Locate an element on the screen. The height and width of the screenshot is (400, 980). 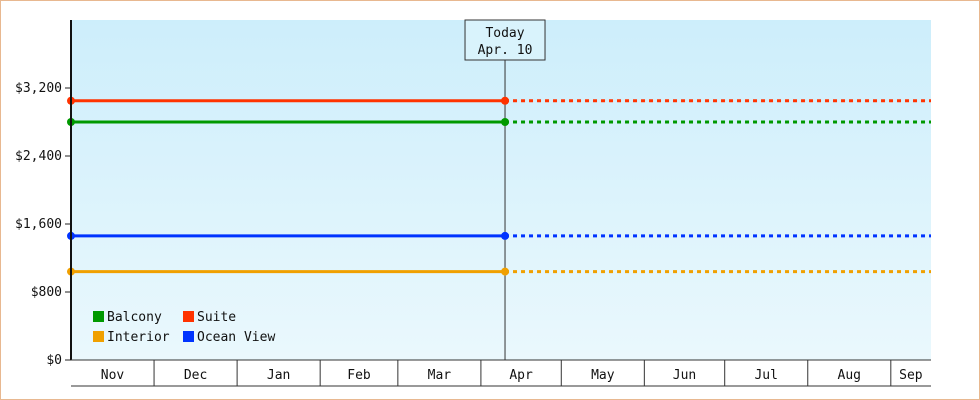
x-tick-label: Sep is located at coordinates (911, 375).